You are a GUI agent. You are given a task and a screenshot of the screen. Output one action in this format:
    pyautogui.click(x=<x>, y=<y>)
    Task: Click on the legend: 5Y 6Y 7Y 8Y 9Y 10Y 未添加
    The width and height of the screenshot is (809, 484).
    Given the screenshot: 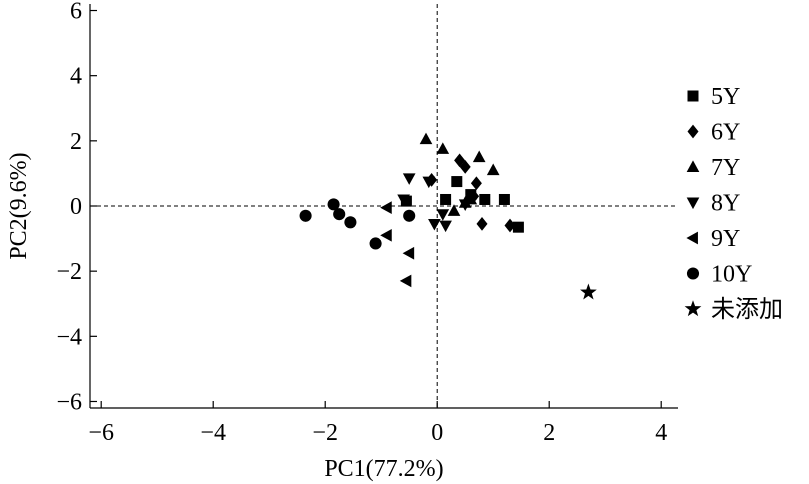 What is the action you would take?
    pyautogui.click(x=733, y=203)
    